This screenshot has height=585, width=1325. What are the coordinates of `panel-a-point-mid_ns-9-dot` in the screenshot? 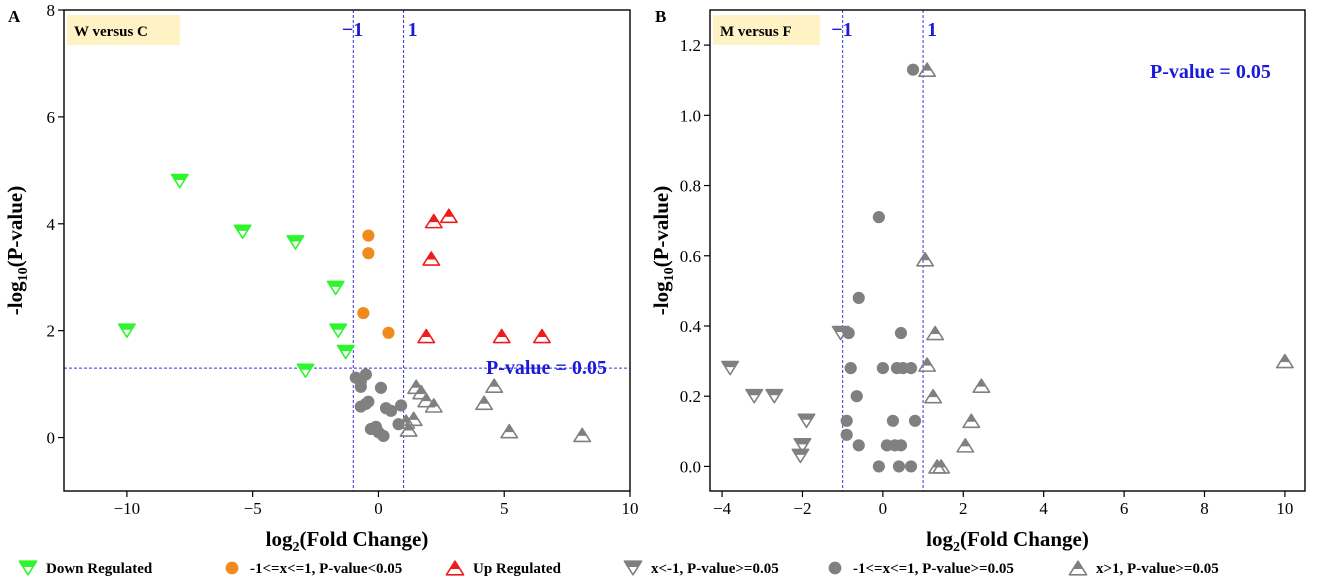 It's located at (391, 410).